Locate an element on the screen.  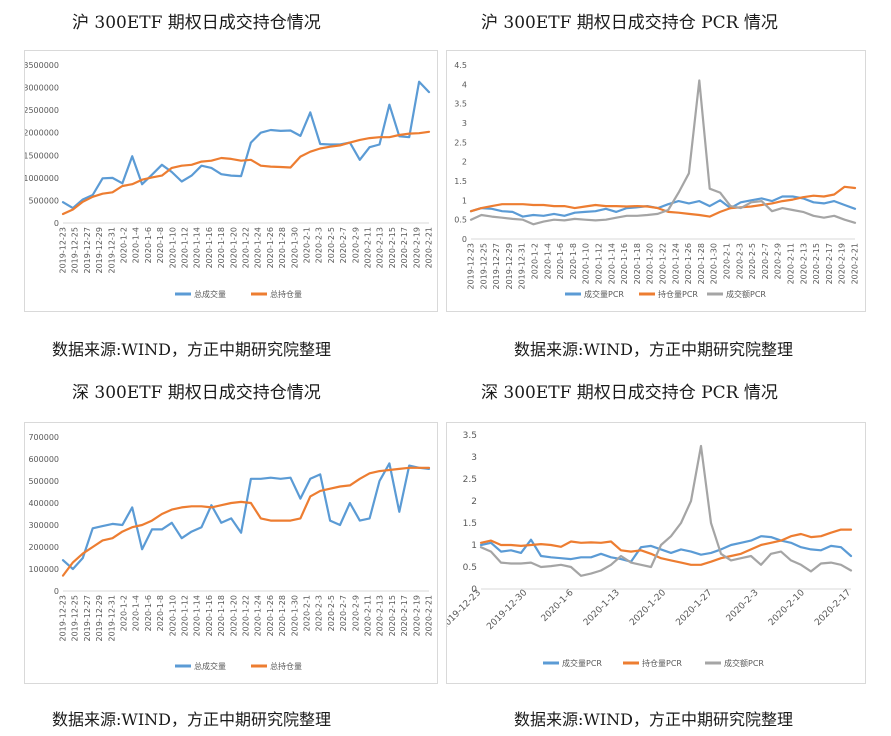
y-tick-label: 700000 is located at coordinates (43, 437).